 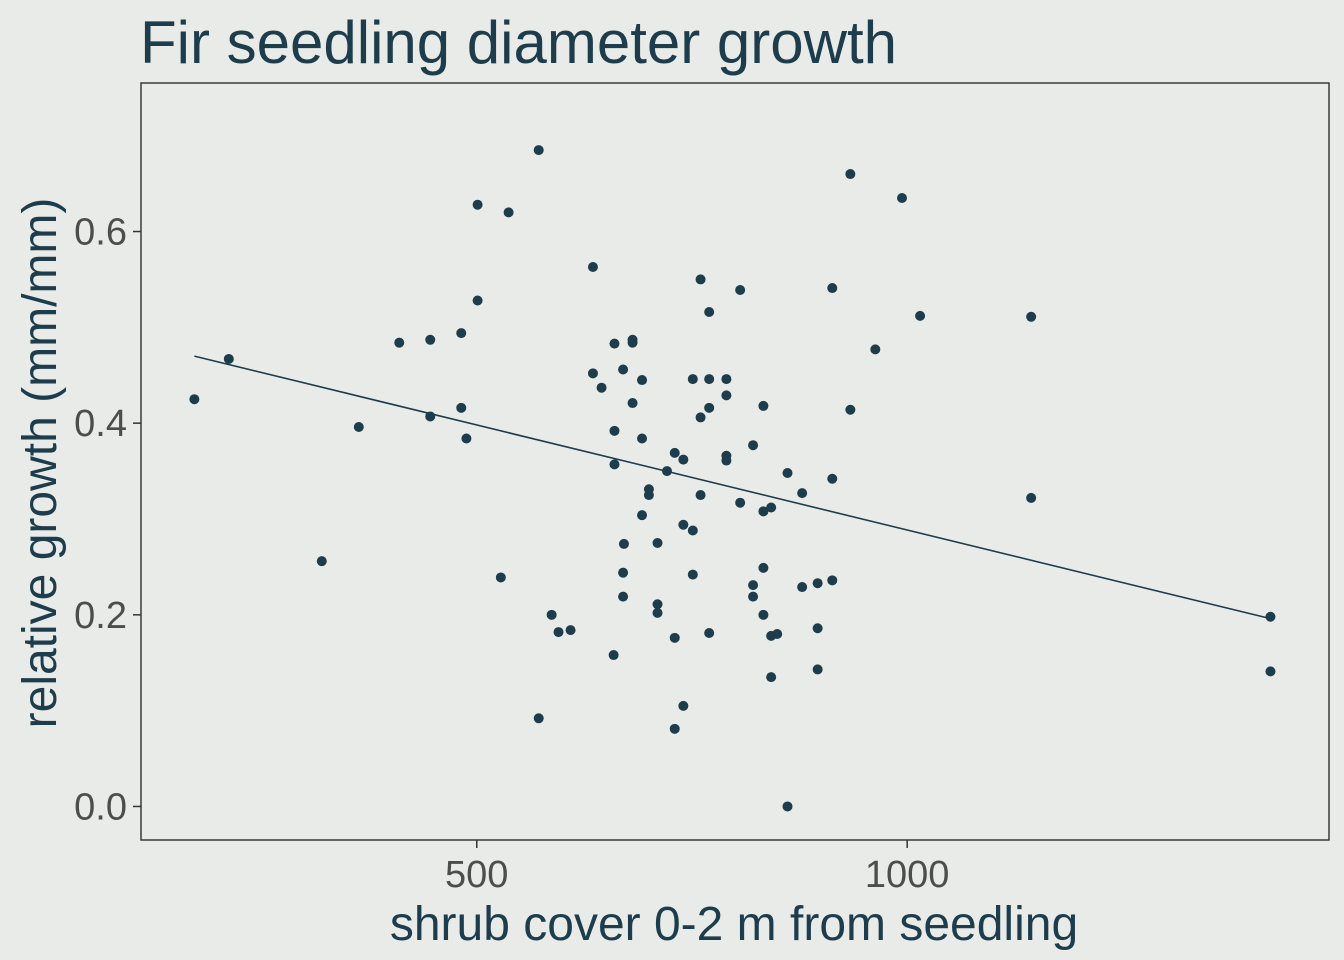 I want to click on y-axis-title: relative growth (mm/mm), so click(x=40, y=463).